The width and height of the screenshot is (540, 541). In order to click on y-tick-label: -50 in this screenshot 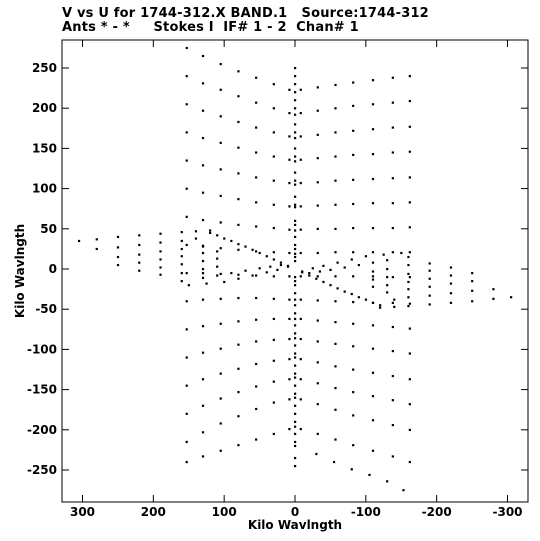, I will do `click(46, 309)`.